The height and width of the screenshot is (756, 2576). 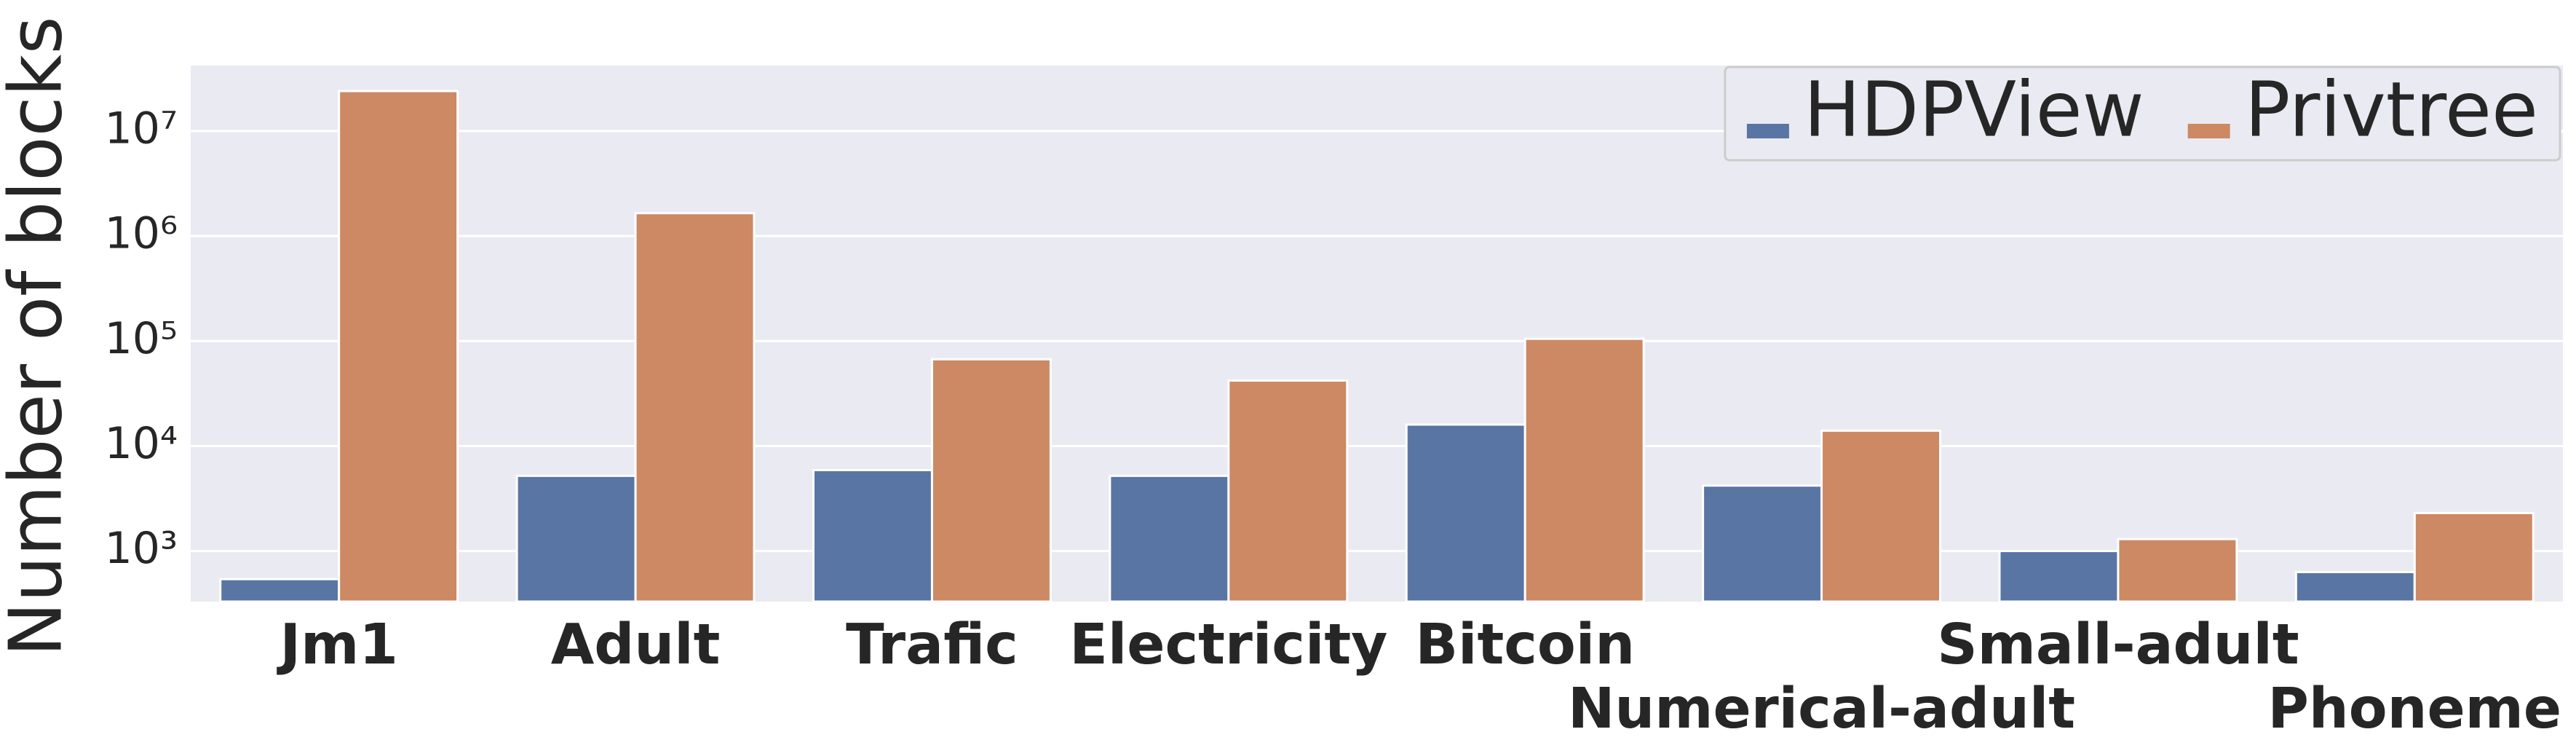 I want to click on legend-box, so click(x=2142, y=114).